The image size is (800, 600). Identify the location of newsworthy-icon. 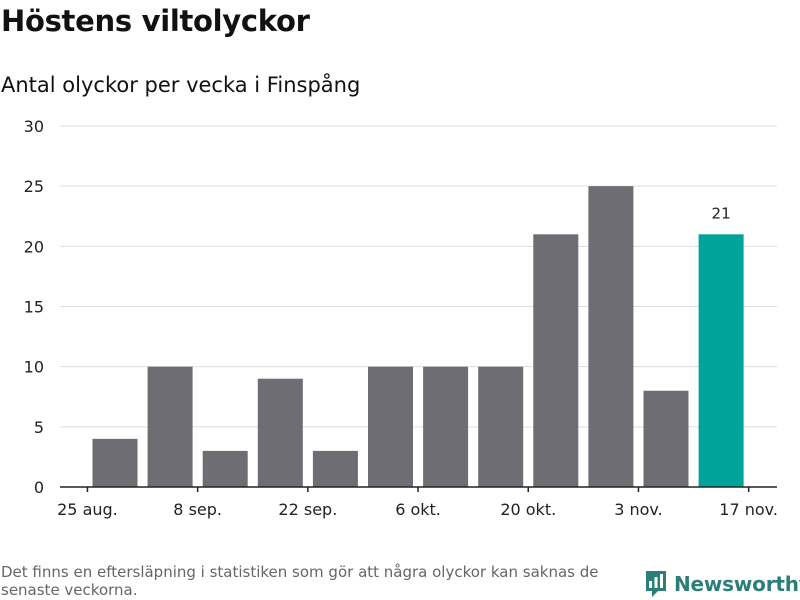
(656, 584).